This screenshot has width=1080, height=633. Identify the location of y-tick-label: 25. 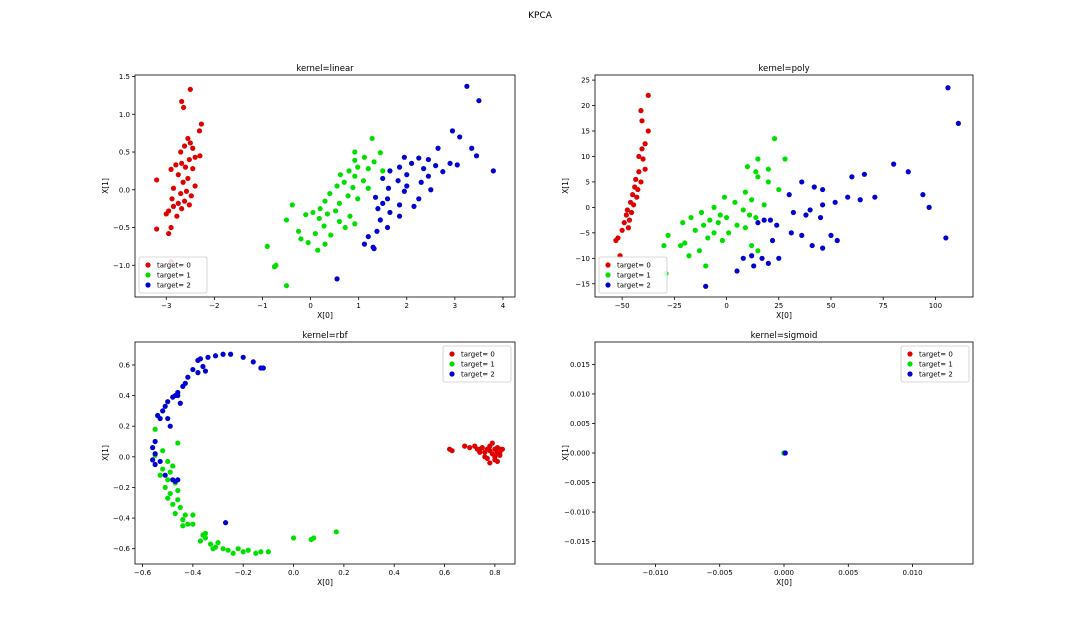
(585, 81).